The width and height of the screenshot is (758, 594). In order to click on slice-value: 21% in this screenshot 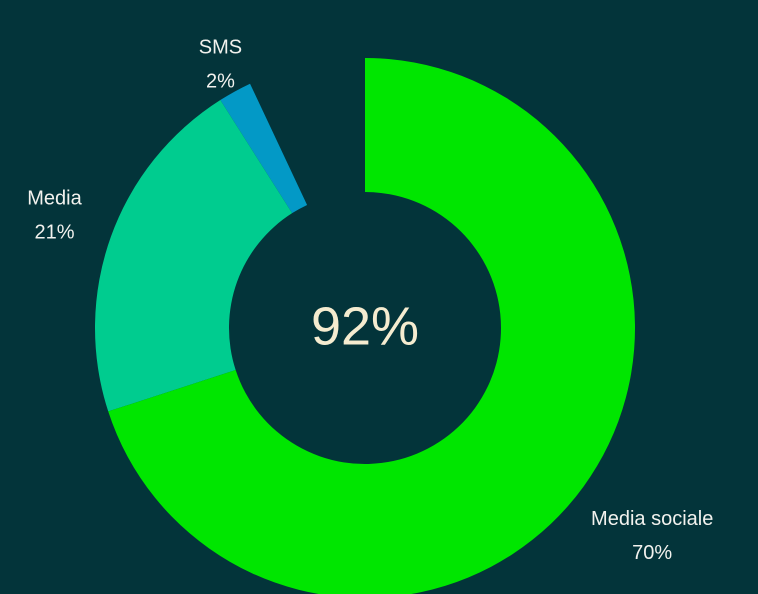, I will do `click(54, 232)`.